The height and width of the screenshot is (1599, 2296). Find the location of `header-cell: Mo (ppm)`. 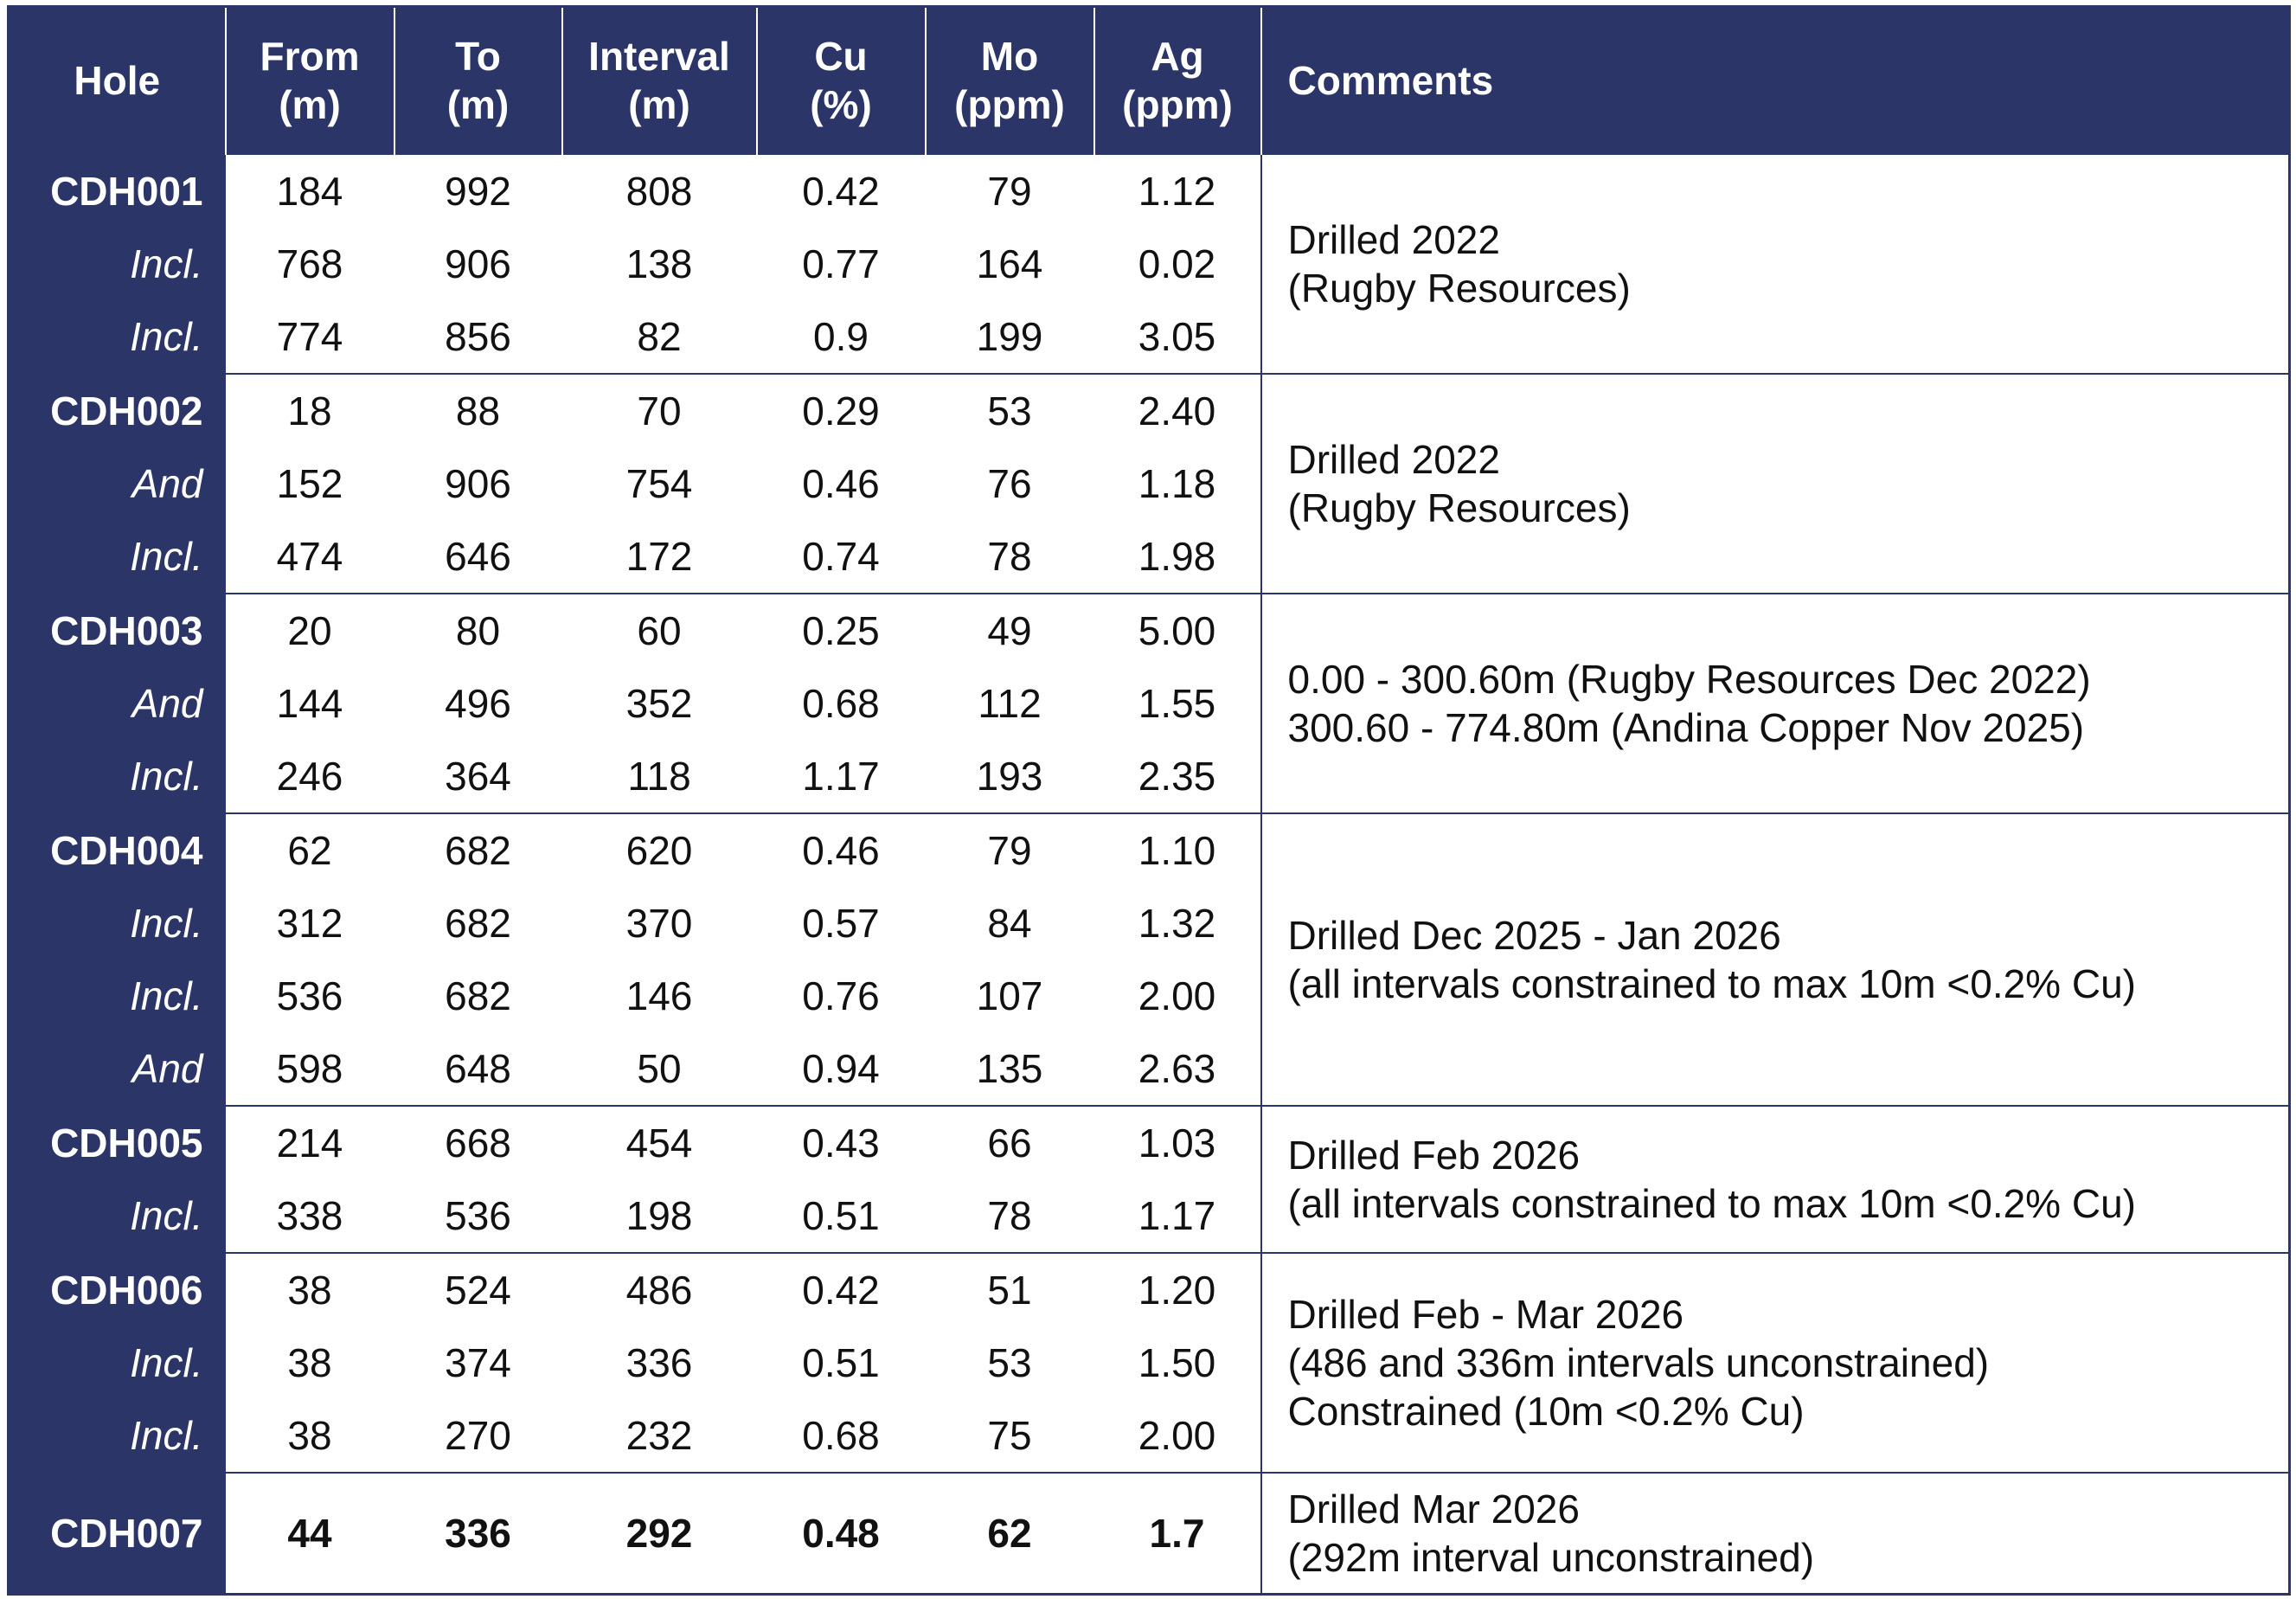

header-cell: Mo (ppm) is located at coordinates (1010, 80).